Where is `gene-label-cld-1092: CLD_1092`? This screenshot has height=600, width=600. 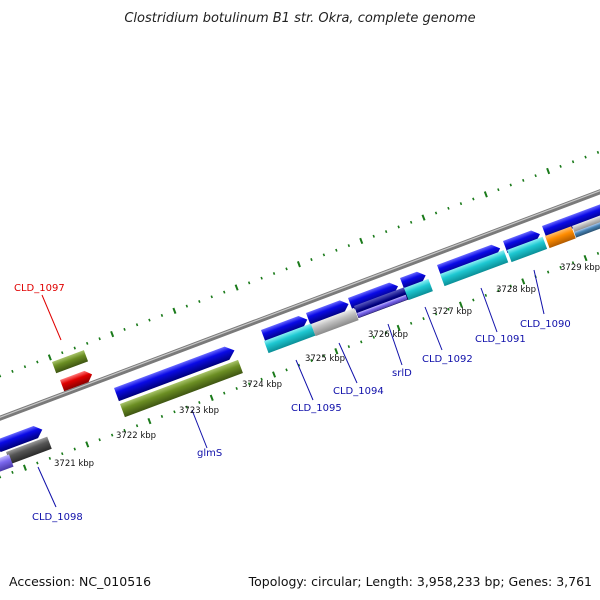 gene-label-cld-1092: CLD_1092 is located at coordinates (447, 359).